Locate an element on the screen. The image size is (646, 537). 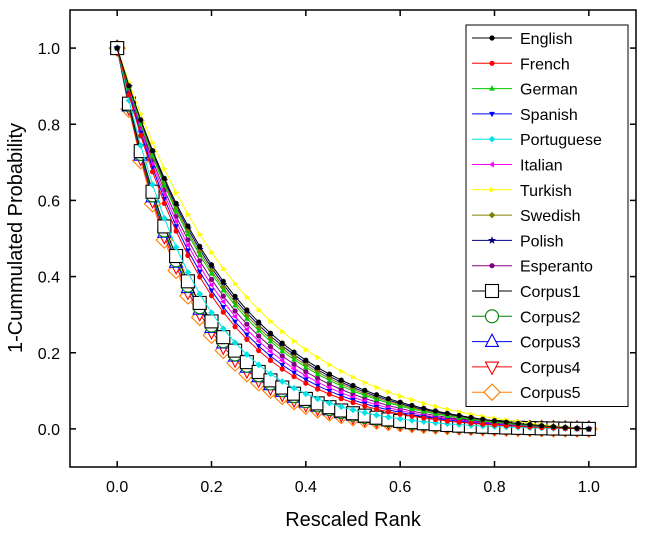
x-tick-label: 0.8 is located at coordinates (494, 487).